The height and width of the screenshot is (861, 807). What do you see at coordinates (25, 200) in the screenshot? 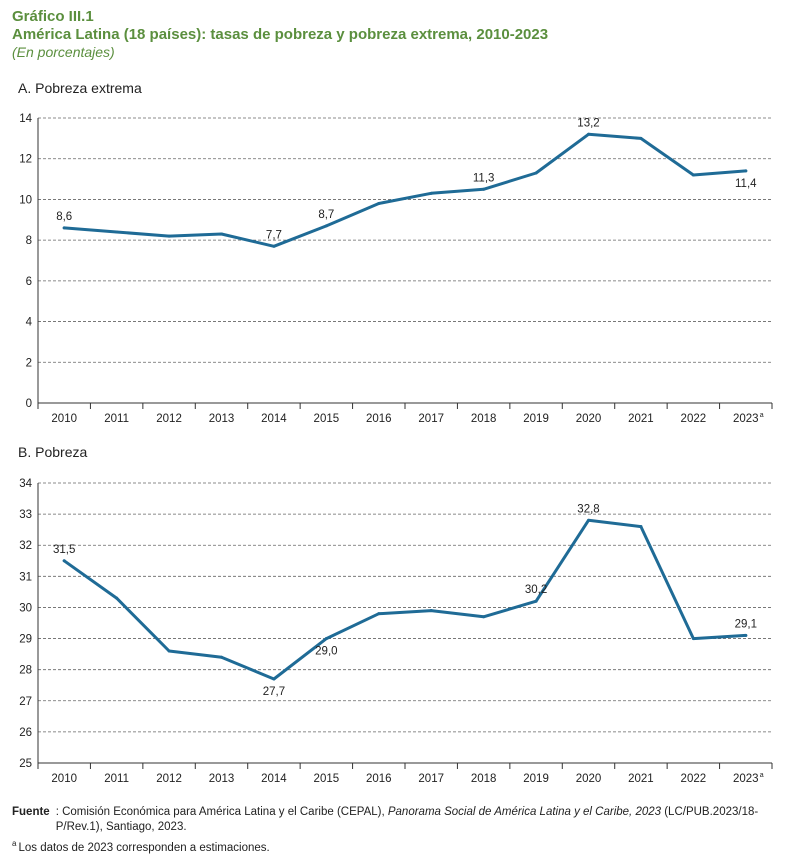
I see `y-tick-label: 10` at bounding box center [25, 200].